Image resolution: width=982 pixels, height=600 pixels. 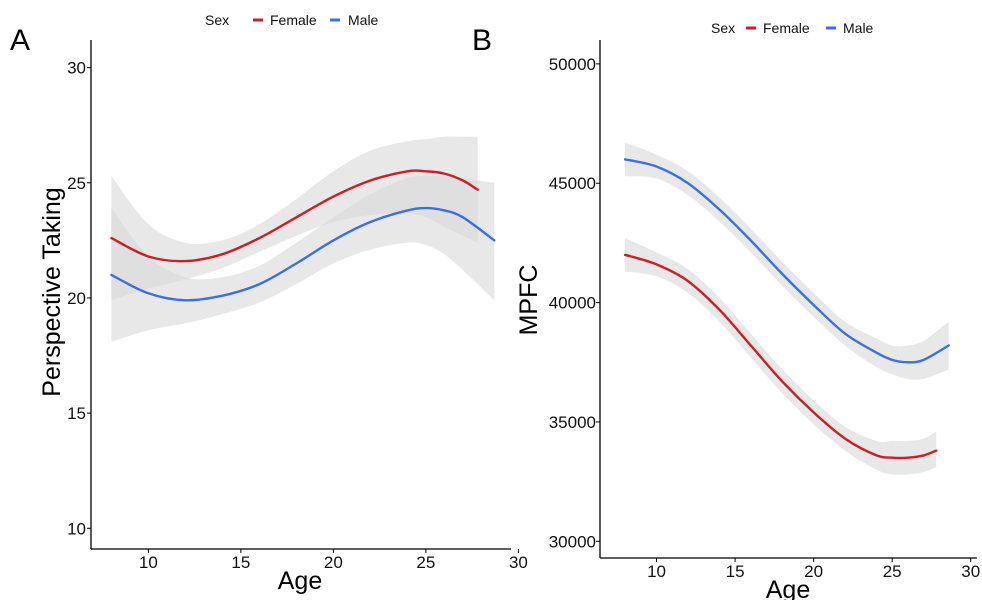 I want to click on panel-a-y-ticks: 10 15 20 25 30, so click(x=79, y=298).